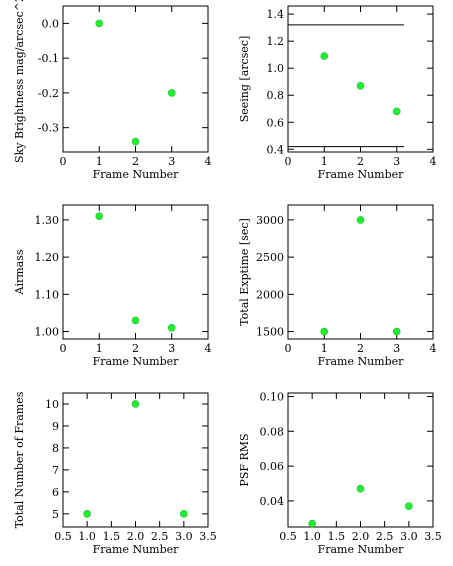 The width and height of the screenshot is (453, 566). Describe the element at coordinates (48, 93) in the screenshot. I see `y-tick-label: -0.2` at that location.